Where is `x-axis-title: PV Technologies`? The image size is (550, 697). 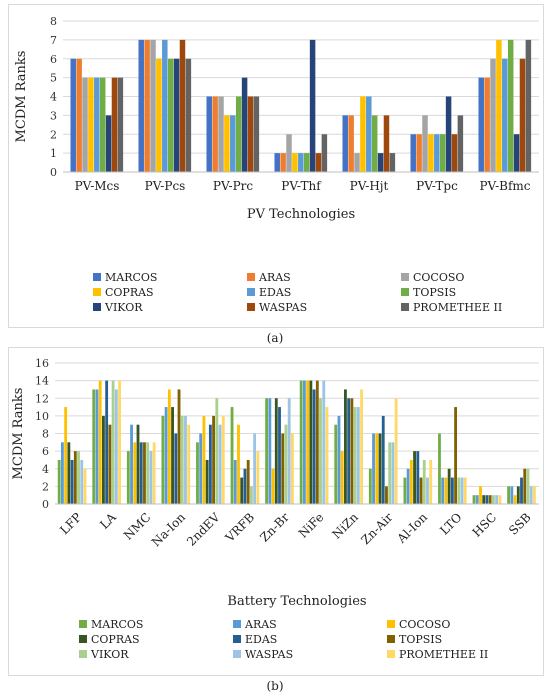
x-axis-title: PV Technologies is located at coordinates (301, 214).